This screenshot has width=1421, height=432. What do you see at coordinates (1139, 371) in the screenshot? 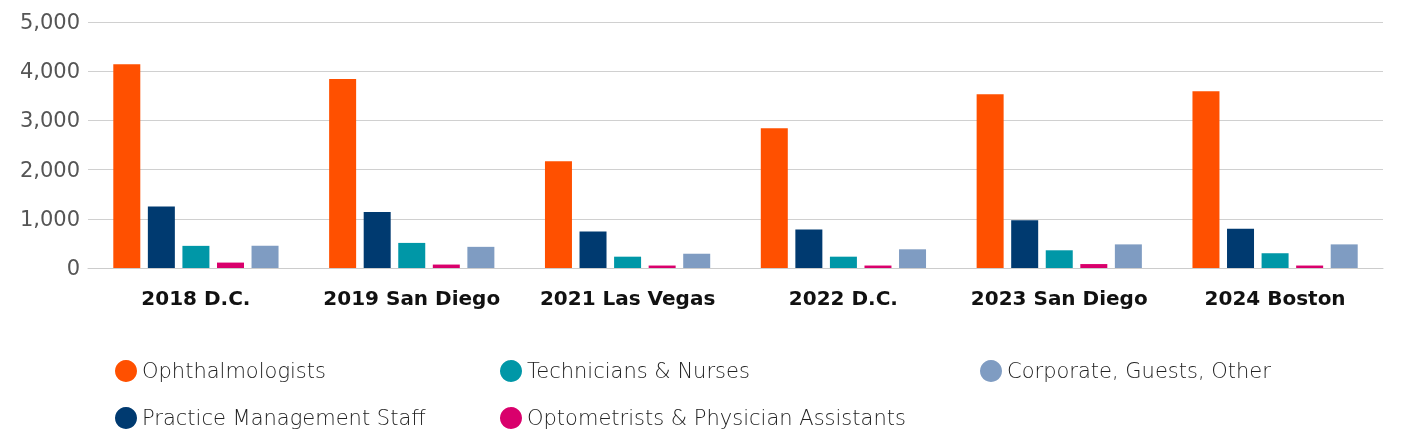
I see `legend-label: Corporate, Guests, Other` at bounding box center [1139, 371].